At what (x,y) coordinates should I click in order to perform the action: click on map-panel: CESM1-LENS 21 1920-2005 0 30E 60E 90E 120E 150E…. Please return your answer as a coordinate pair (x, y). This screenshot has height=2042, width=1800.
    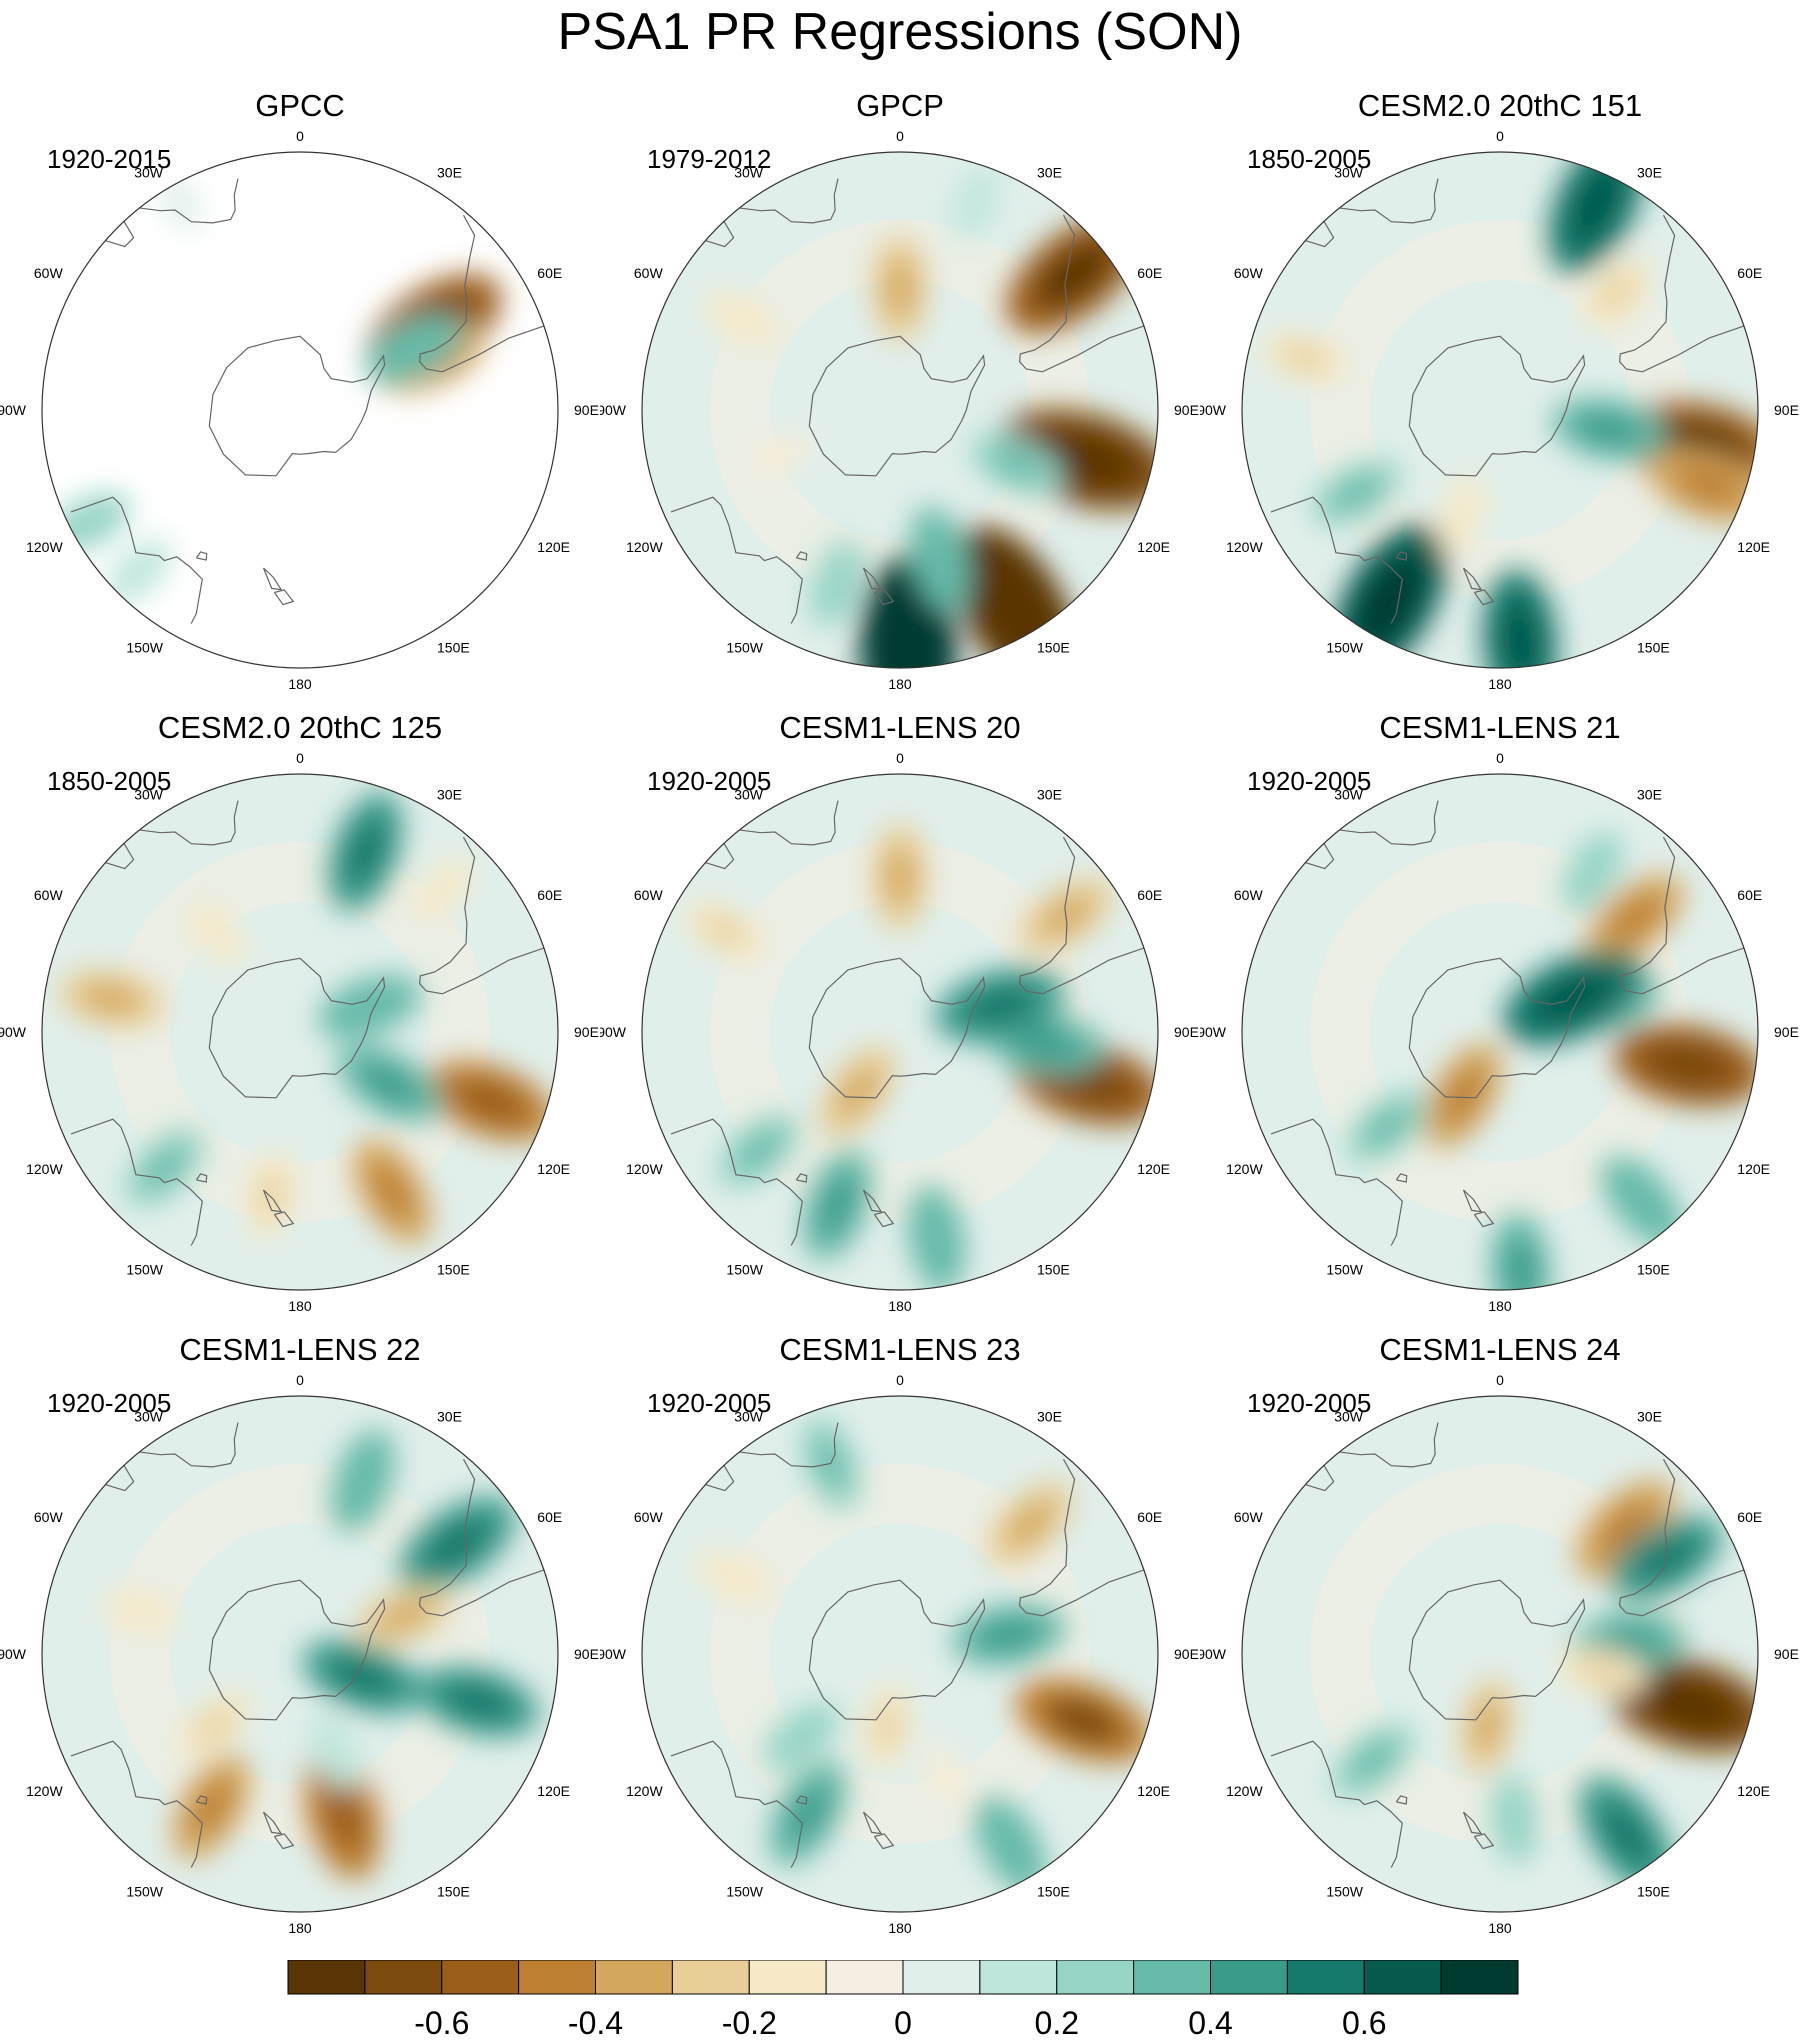
    Looking at the image, I should click on (1500, 982).